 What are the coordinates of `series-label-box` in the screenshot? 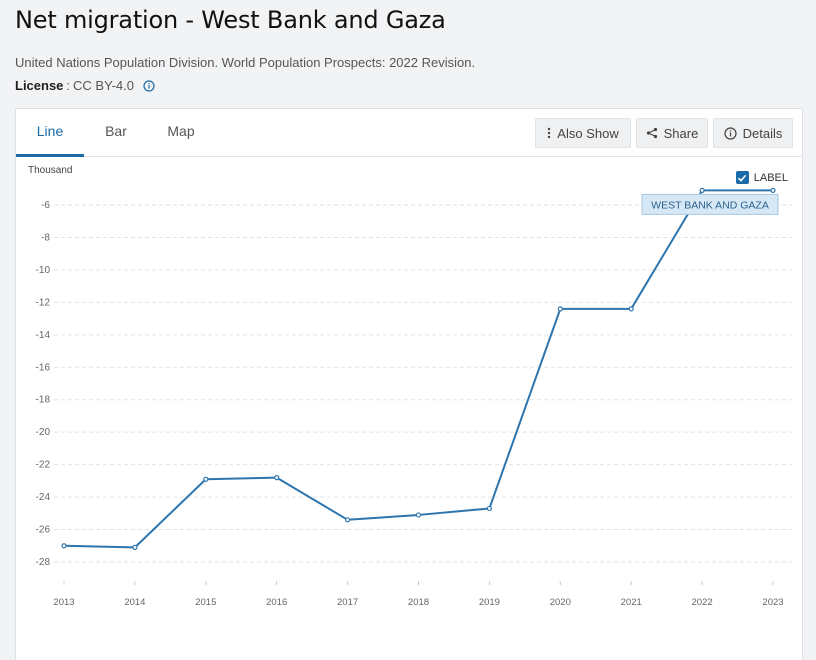 It's located at (710, 204).